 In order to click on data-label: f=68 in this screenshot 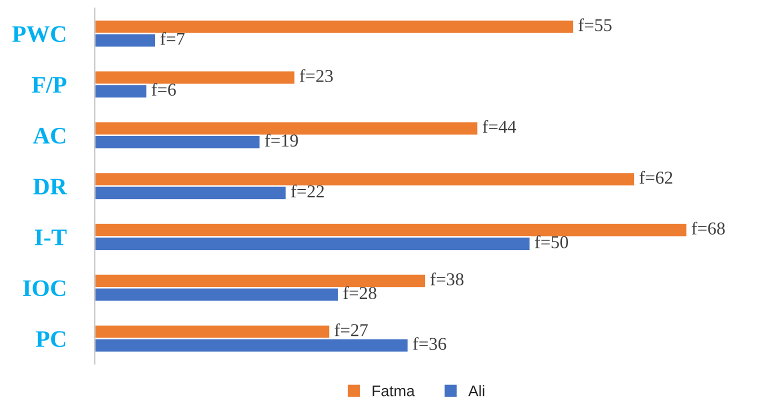, I will do `click(708, 228)`.